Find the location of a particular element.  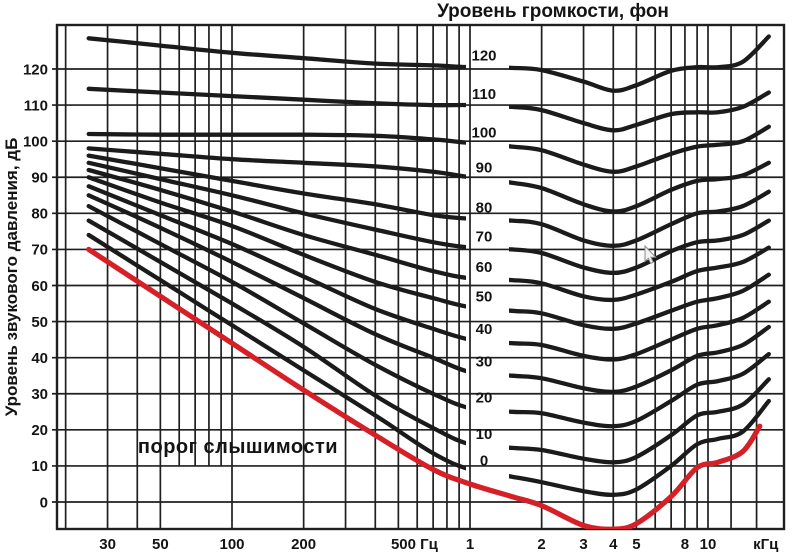

curve-label-110-phon: 110 is located at coordinates (484, 94).